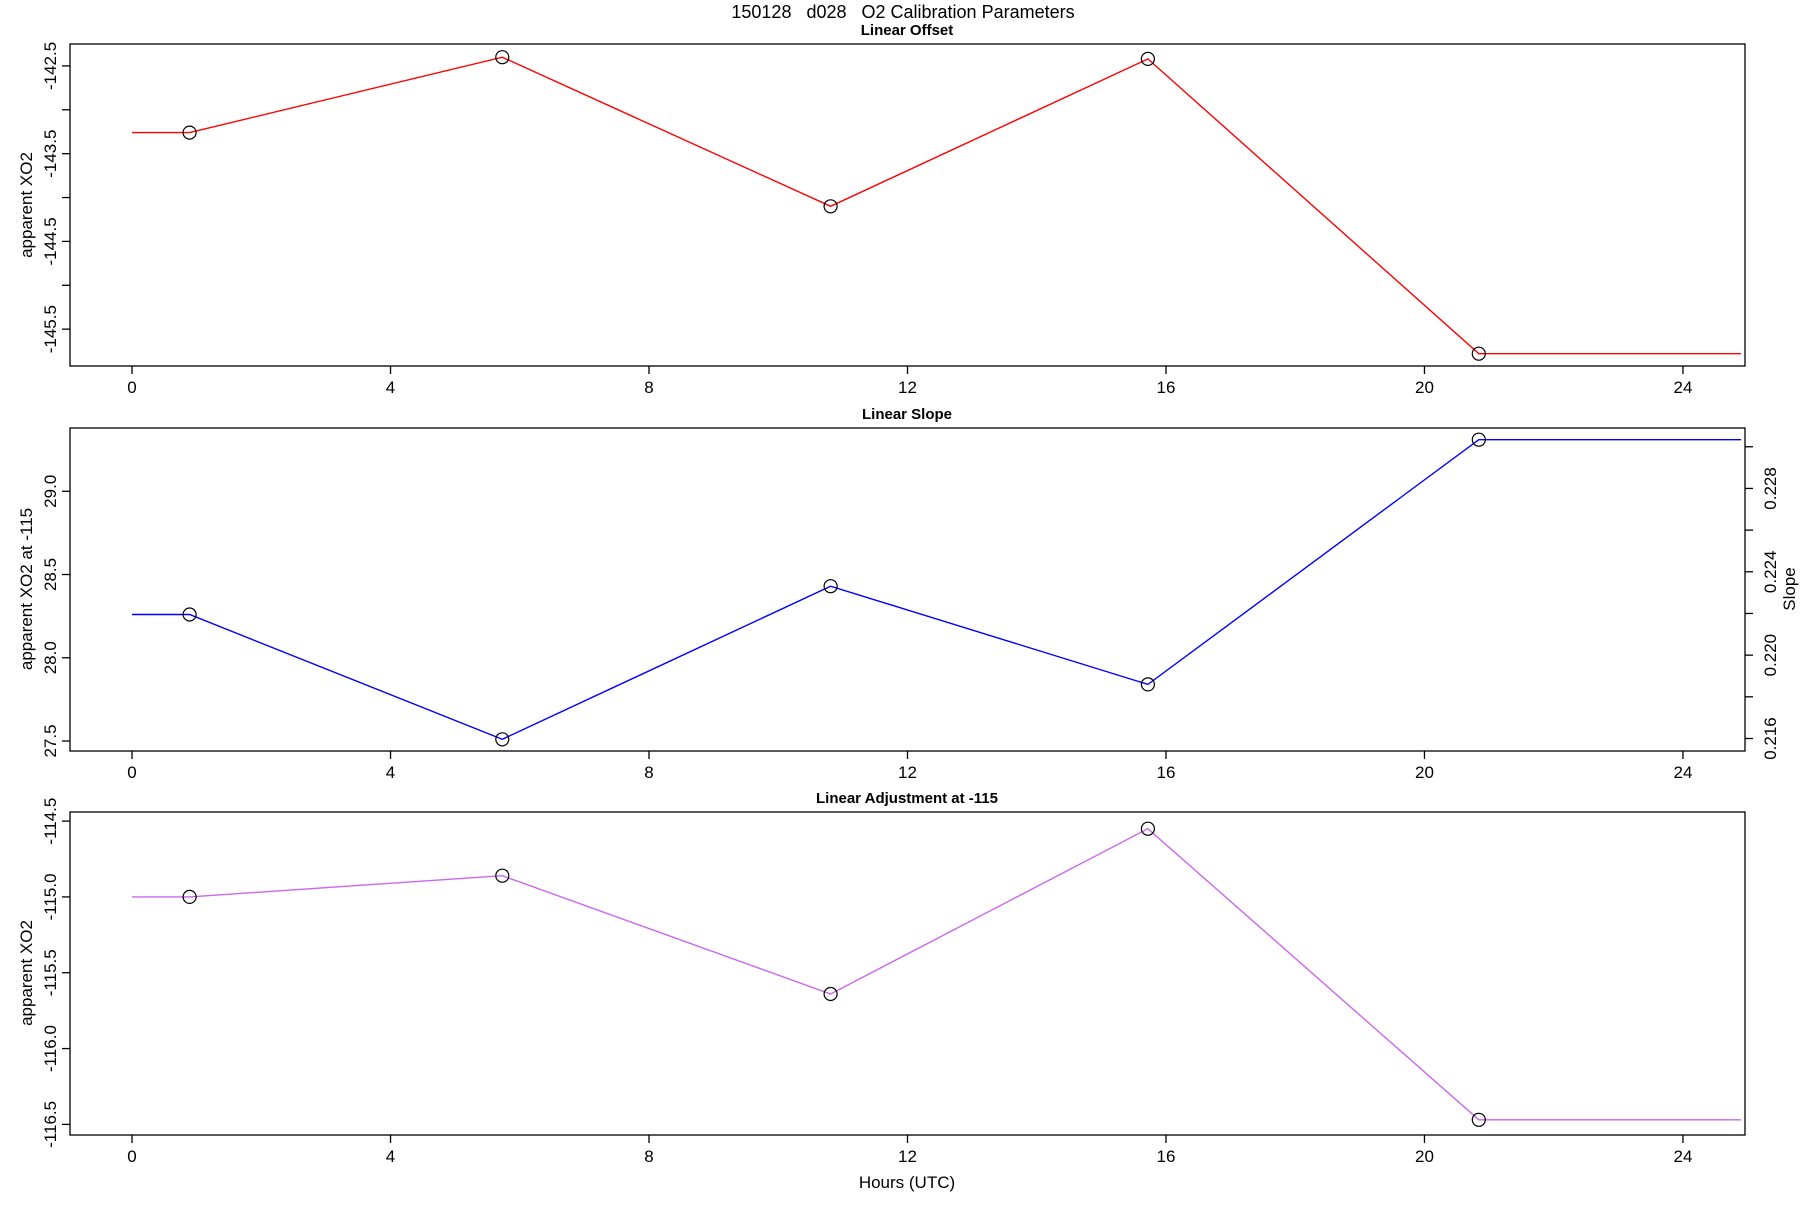 This screenshot has height=1205, width=1800. Describe the element at coordinates (1770, 655) in the screenshot. I see `right-y-tick-label: 0.220` at that location.